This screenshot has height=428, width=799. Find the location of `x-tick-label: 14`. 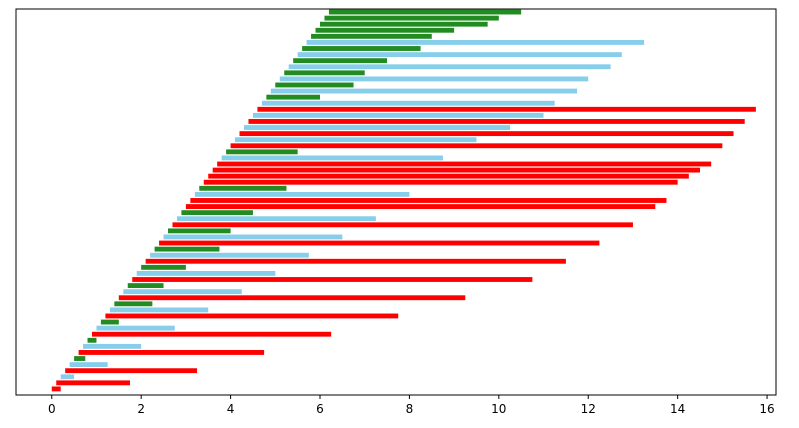

x-tick-label: 14 is located at coordinates (677, 409).